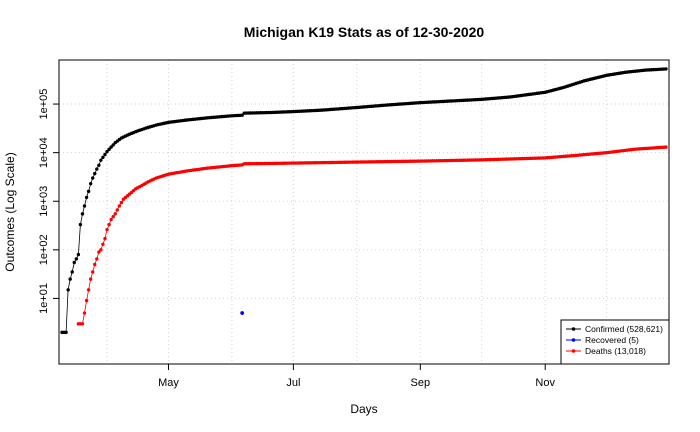 This screenshot has height=432, width=700. I want to click on x-tick-label: May, so click(168, 383).